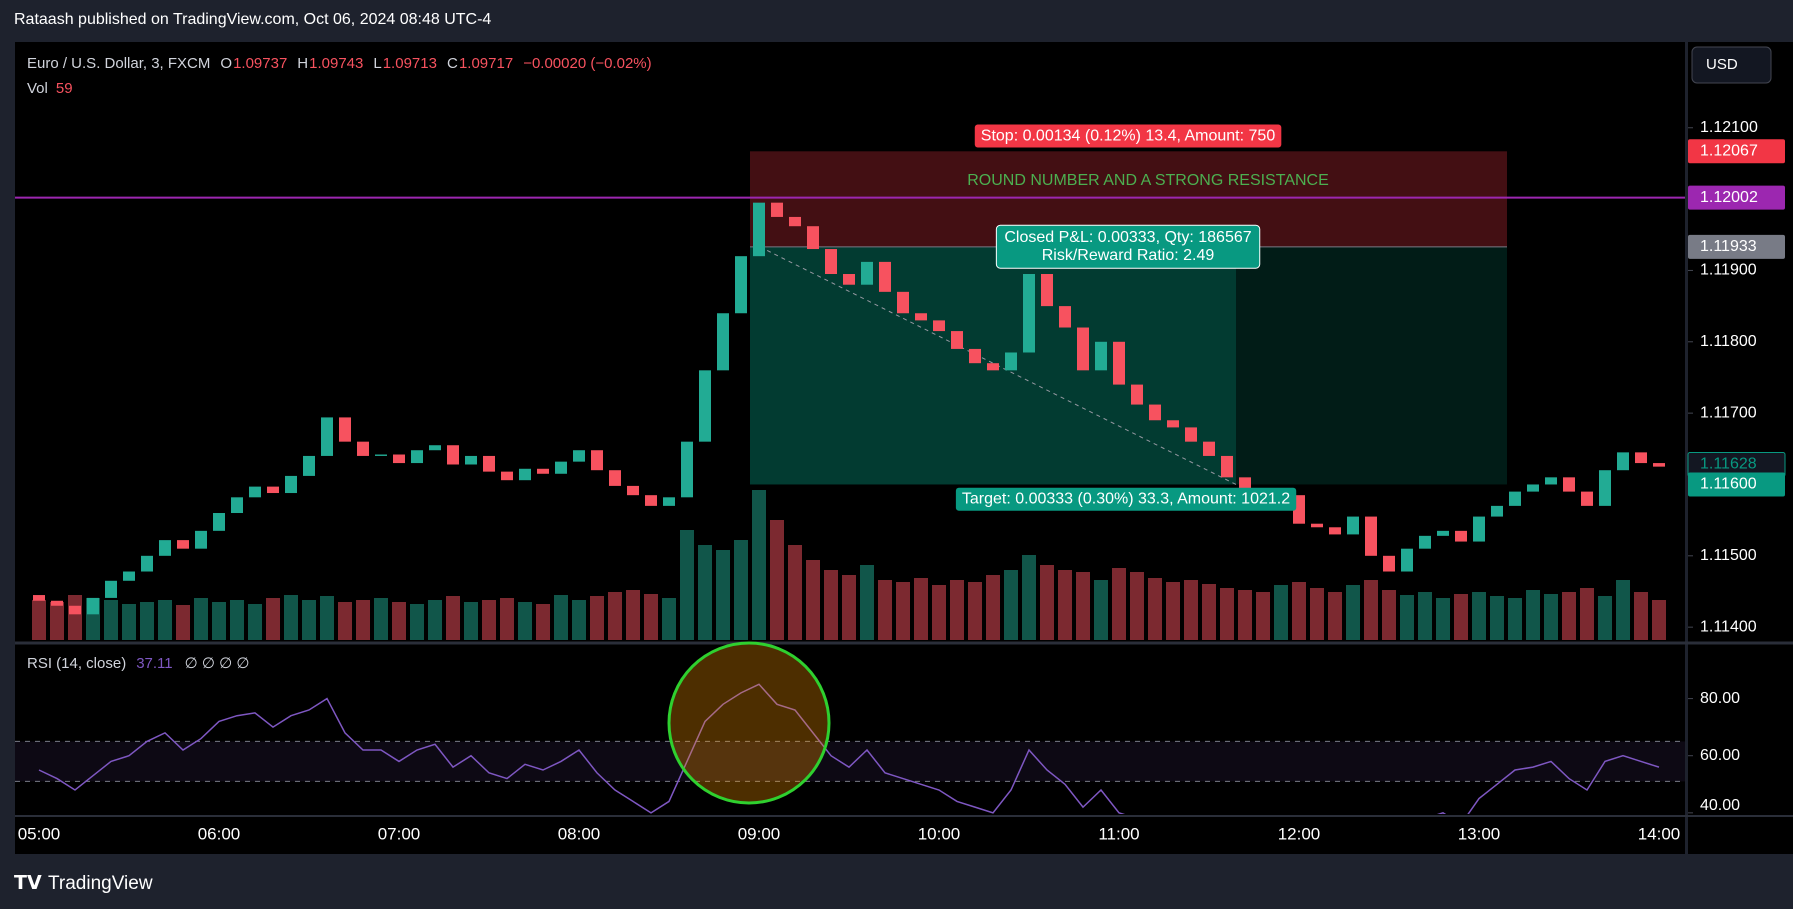 This screenshot has width=1793, height=909. I want to click on ohlc-key: H, so click(302, 63).